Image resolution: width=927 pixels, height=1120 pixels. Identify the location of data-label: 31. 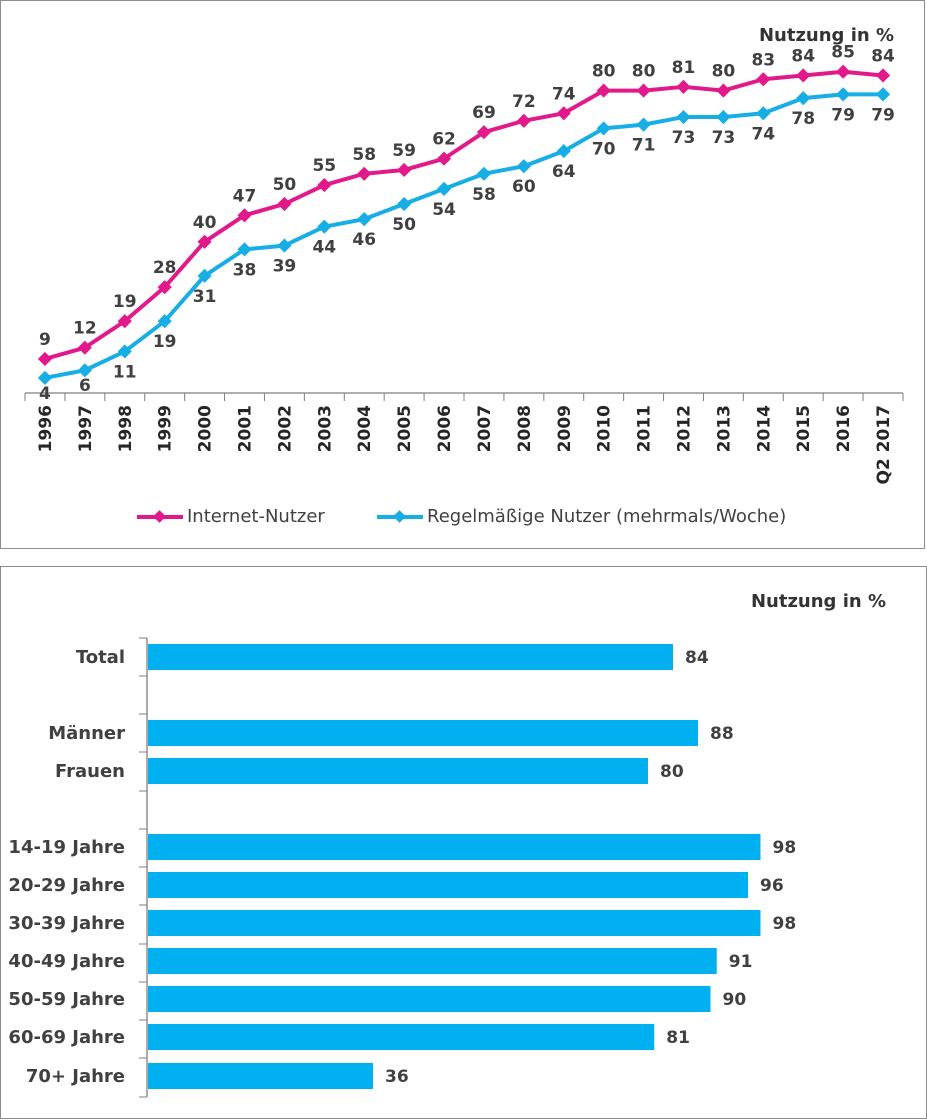
(205, 297).